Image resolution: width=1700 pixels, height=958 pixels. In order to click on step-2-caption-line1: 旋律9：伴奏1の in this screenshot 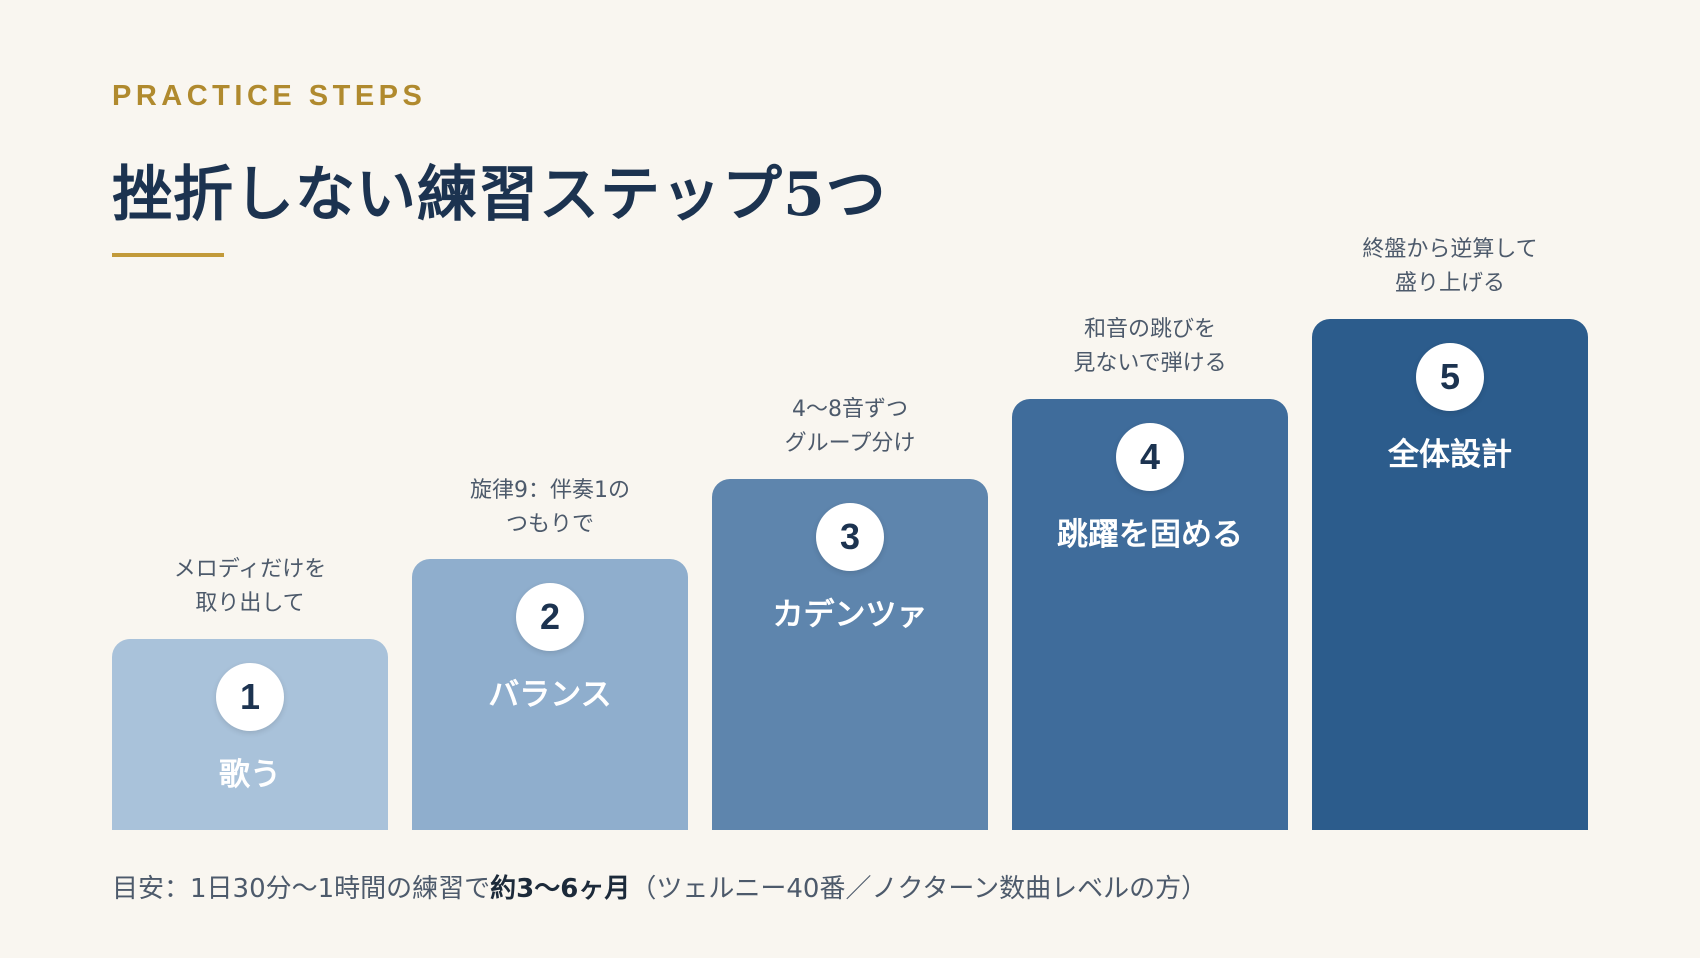, I will do `click(550, 490)`.